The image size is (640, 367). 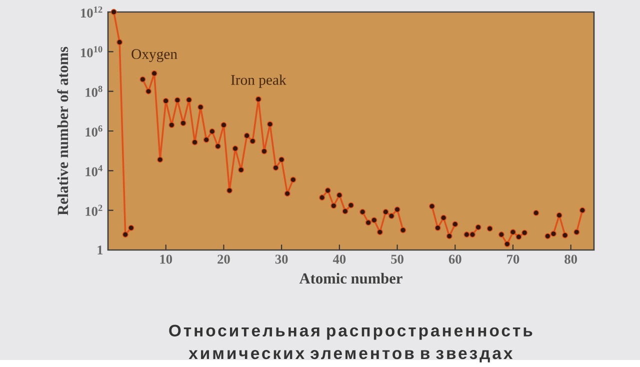 I want to click on text: Относительная распространенность химических элементов в звездах, so click(x=350, y=343).